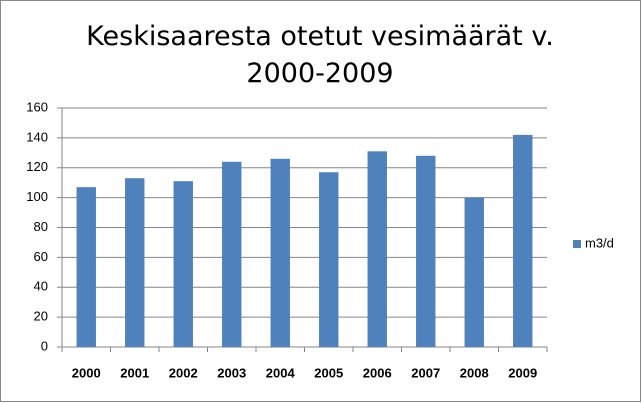 This screenshot has width=642, height=403. I want to click on x-tick-label: 2003, so click(231, 372).